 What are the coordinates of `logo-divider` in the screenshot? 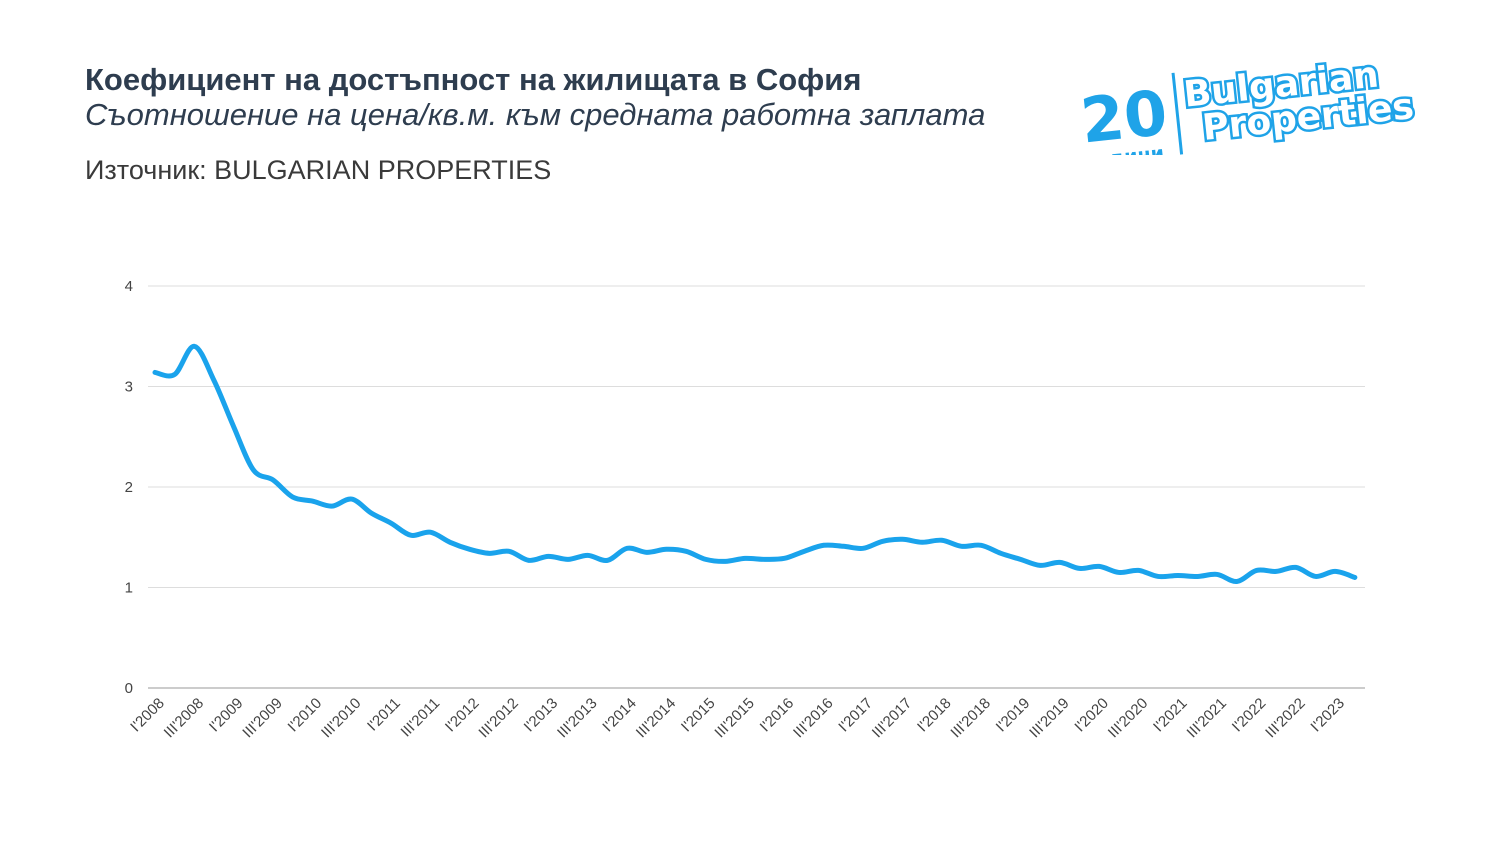 It's located at (1177, 113).